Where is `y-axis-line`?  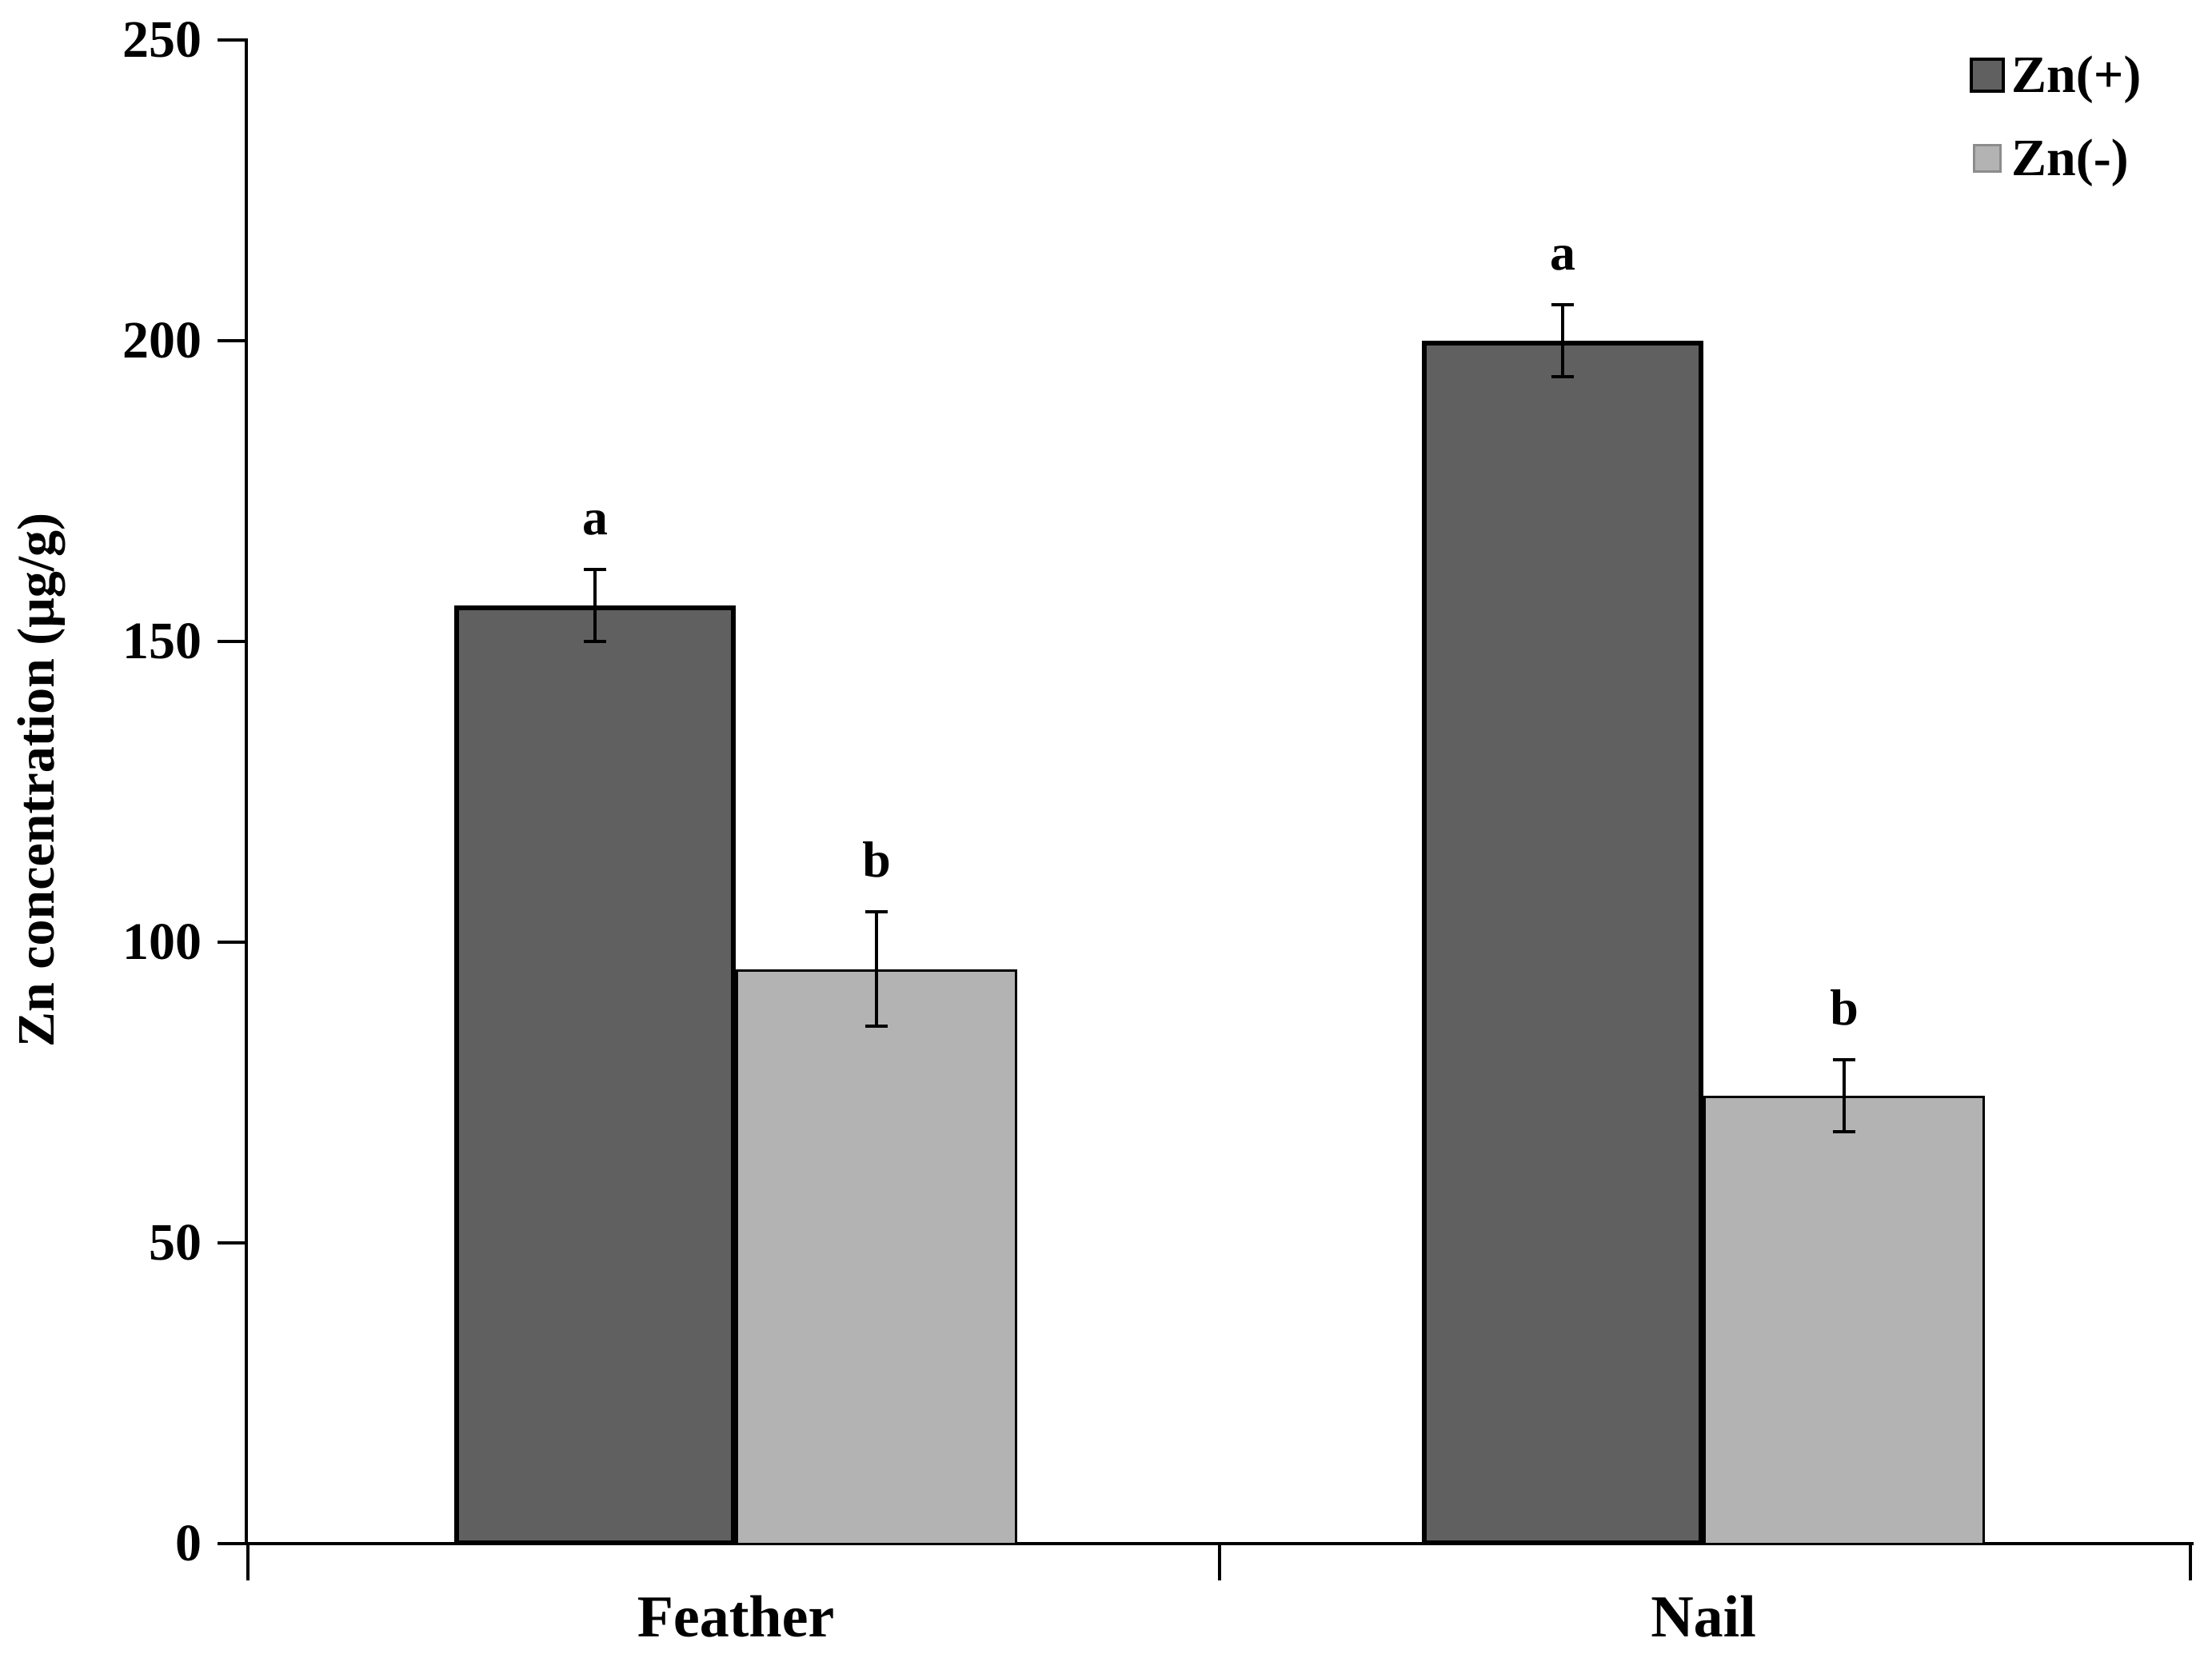
y-axis-line is located at coordinates (246, 792).